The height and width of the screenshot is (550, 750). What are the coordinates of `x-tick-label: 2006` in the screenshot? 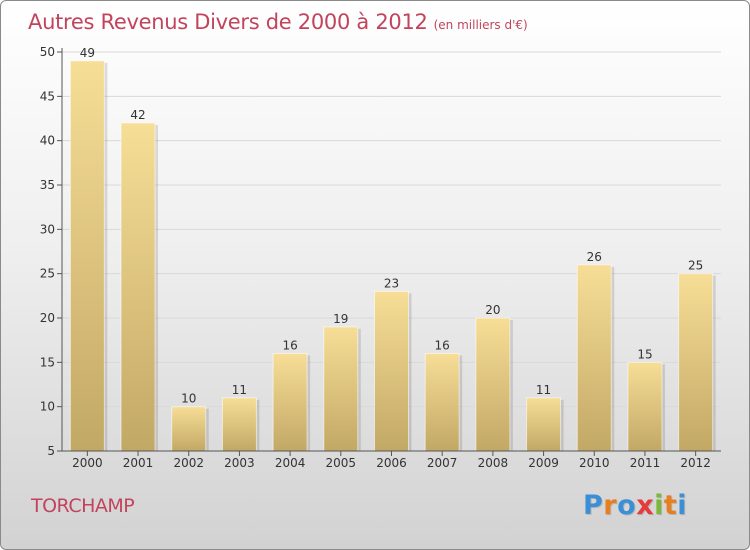 It's located at (391, 463).